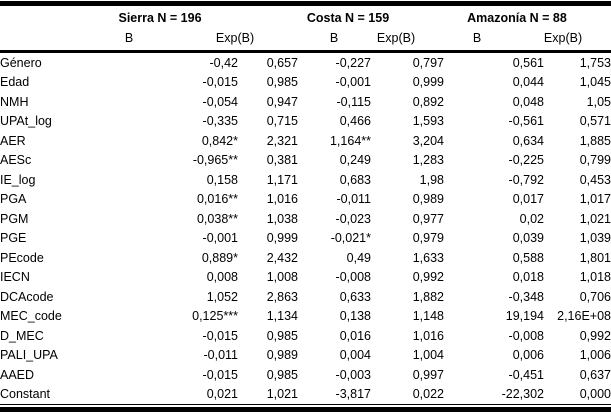 The height and width of the screenshot is (416, 611). What do you see at coordinates (21, 62) in the screenshot?
I see `row-label: Género` at bounding box center [21, 62].